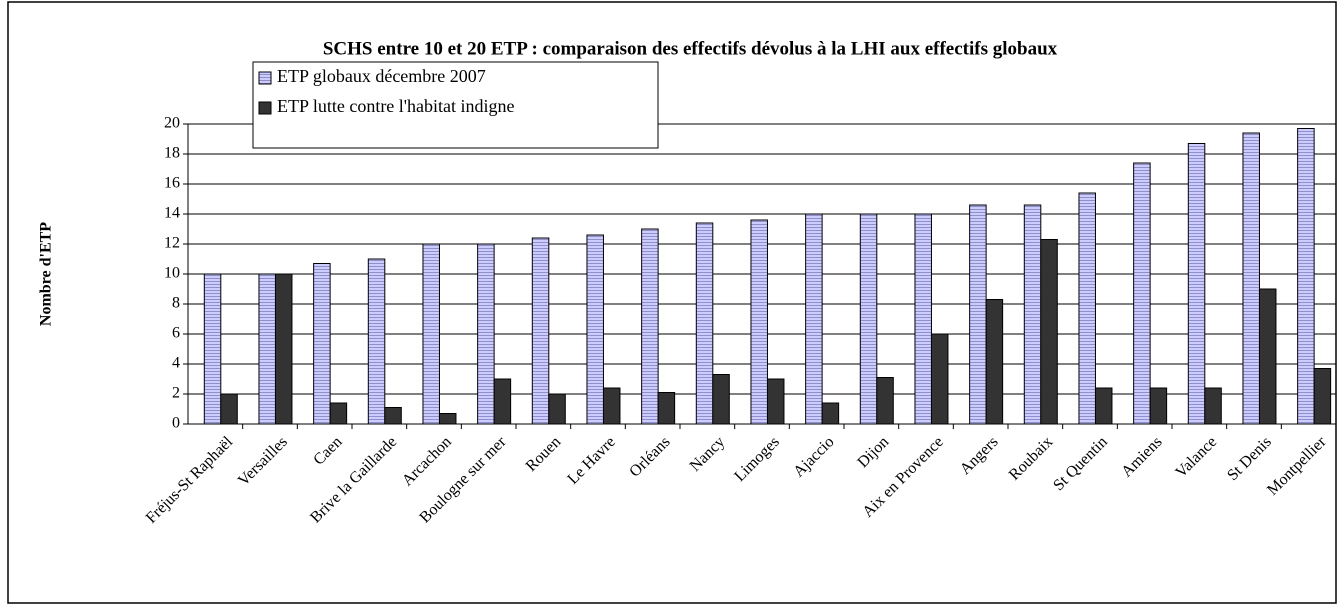 The width and height of the screenshot is (1343, 606). Describe the element at coordinates (381, 76) in the screenshot. I see `legend-label: ETP globaux décembre 2007` at that location.